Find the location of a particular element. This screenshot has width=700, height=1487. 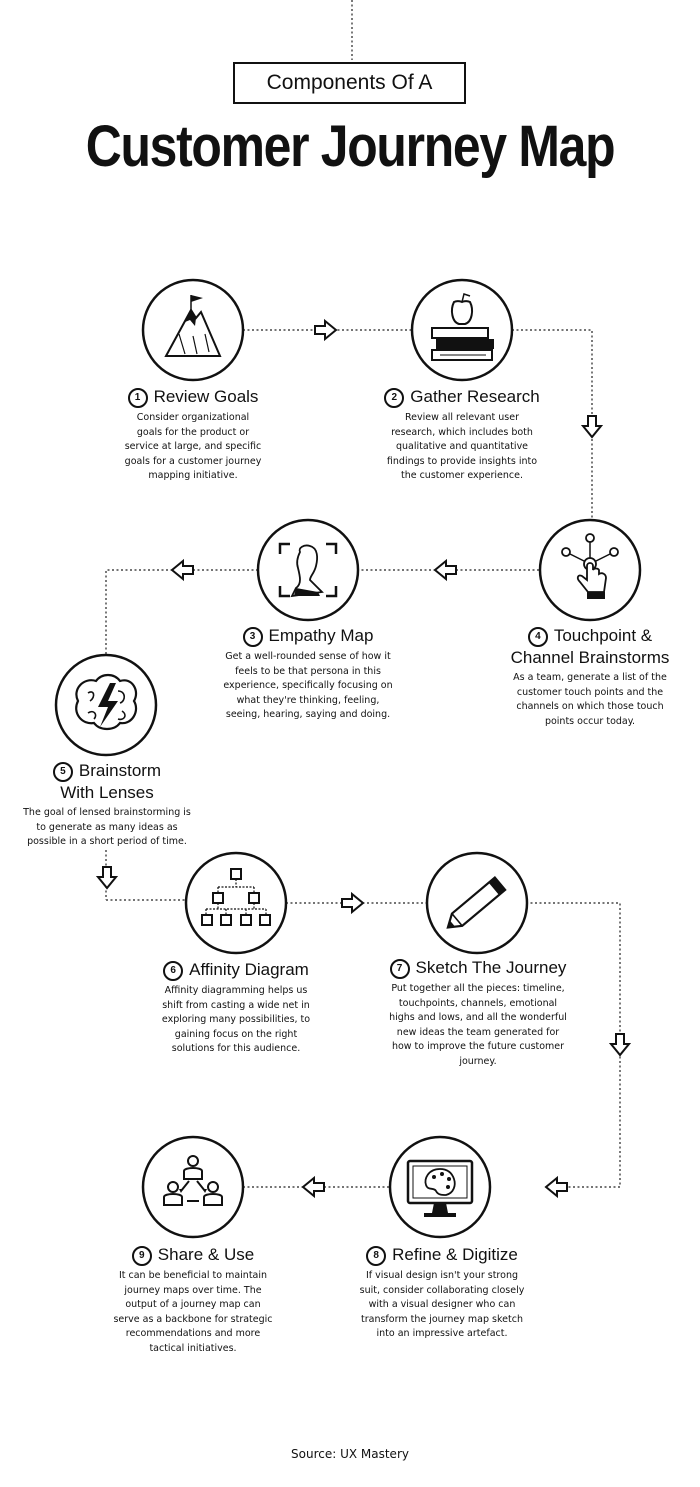

step-title: 7 Sketch The Journey is located at coordinates (478, 968).